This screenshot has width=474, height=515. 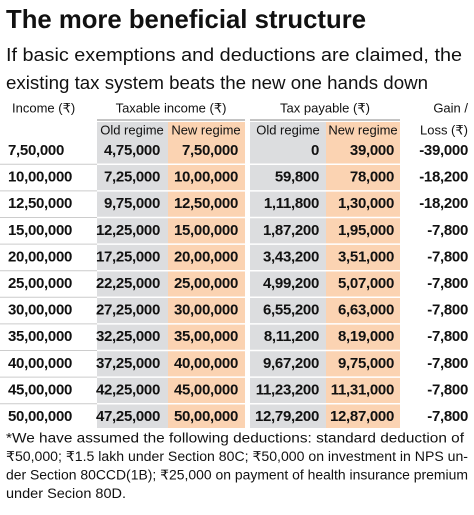 I want to click on cell: 22,25,000, so click(x=128, y=283).